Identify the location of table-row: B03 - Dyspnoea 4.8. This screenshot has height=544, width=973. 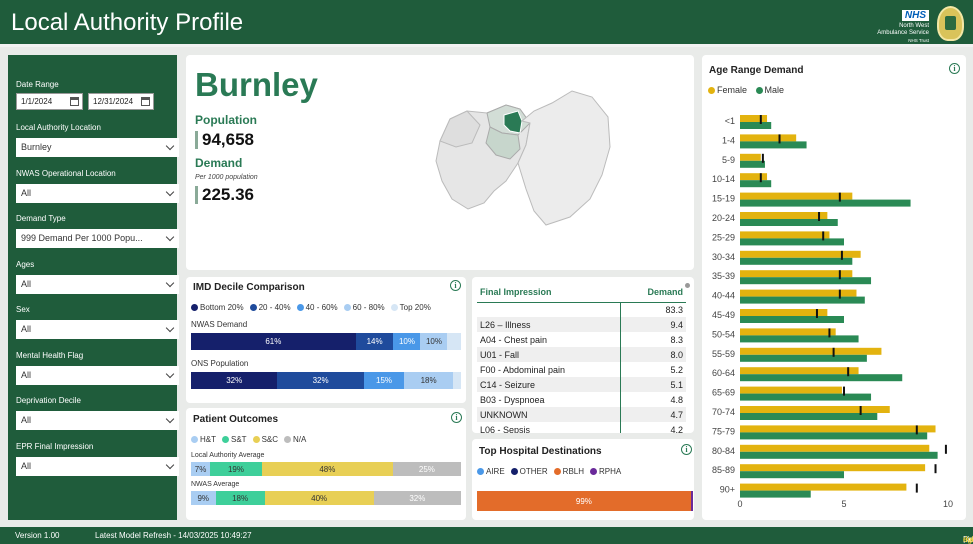
(581, 399).